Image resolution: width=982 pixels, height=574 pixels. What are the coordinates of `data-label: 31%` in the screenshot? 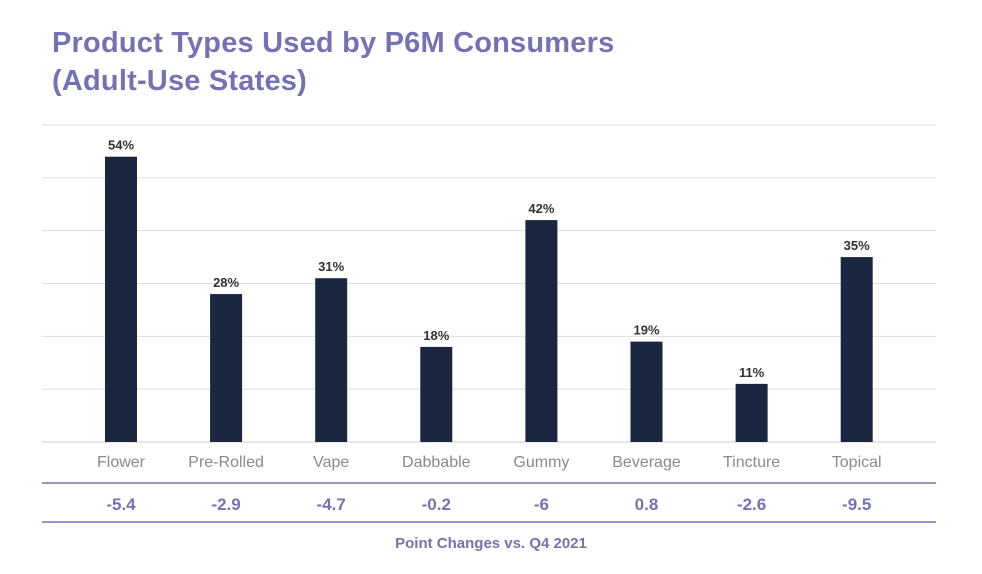 It's located at (331, 266).